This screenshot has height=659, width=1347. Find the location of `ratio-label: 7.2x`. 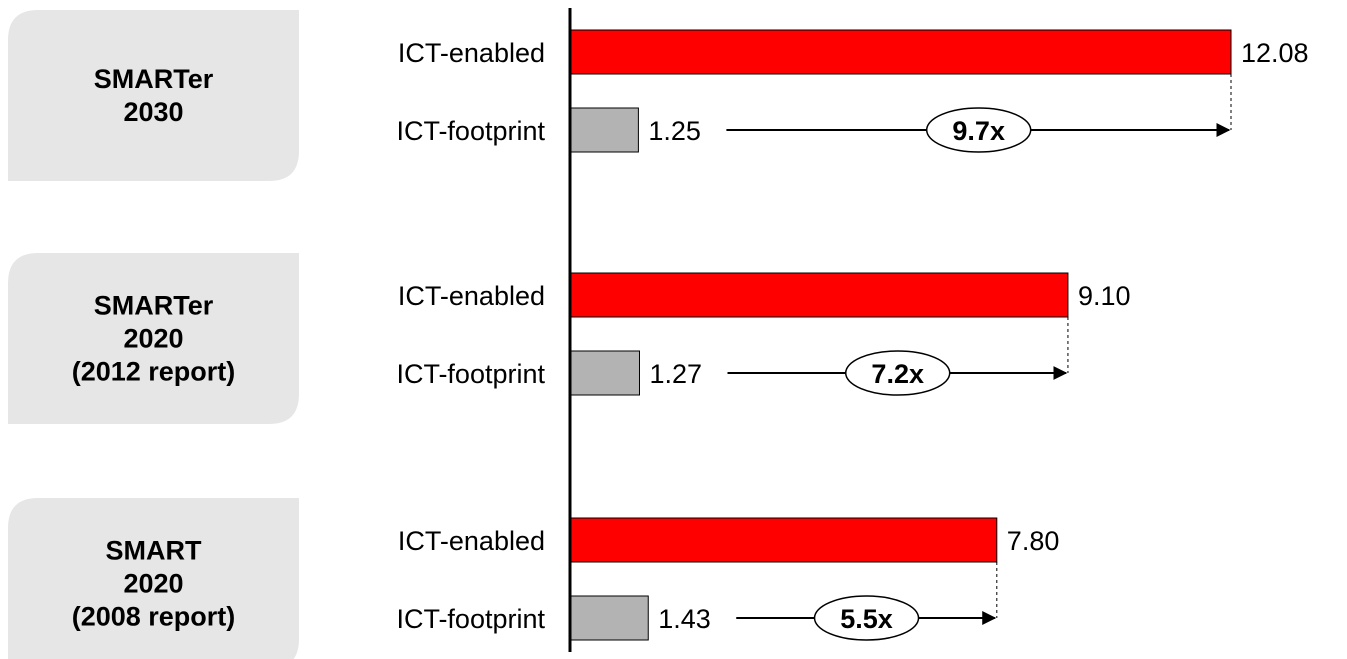

ratio-label: 7.2x is located at coordinates (897, 374).